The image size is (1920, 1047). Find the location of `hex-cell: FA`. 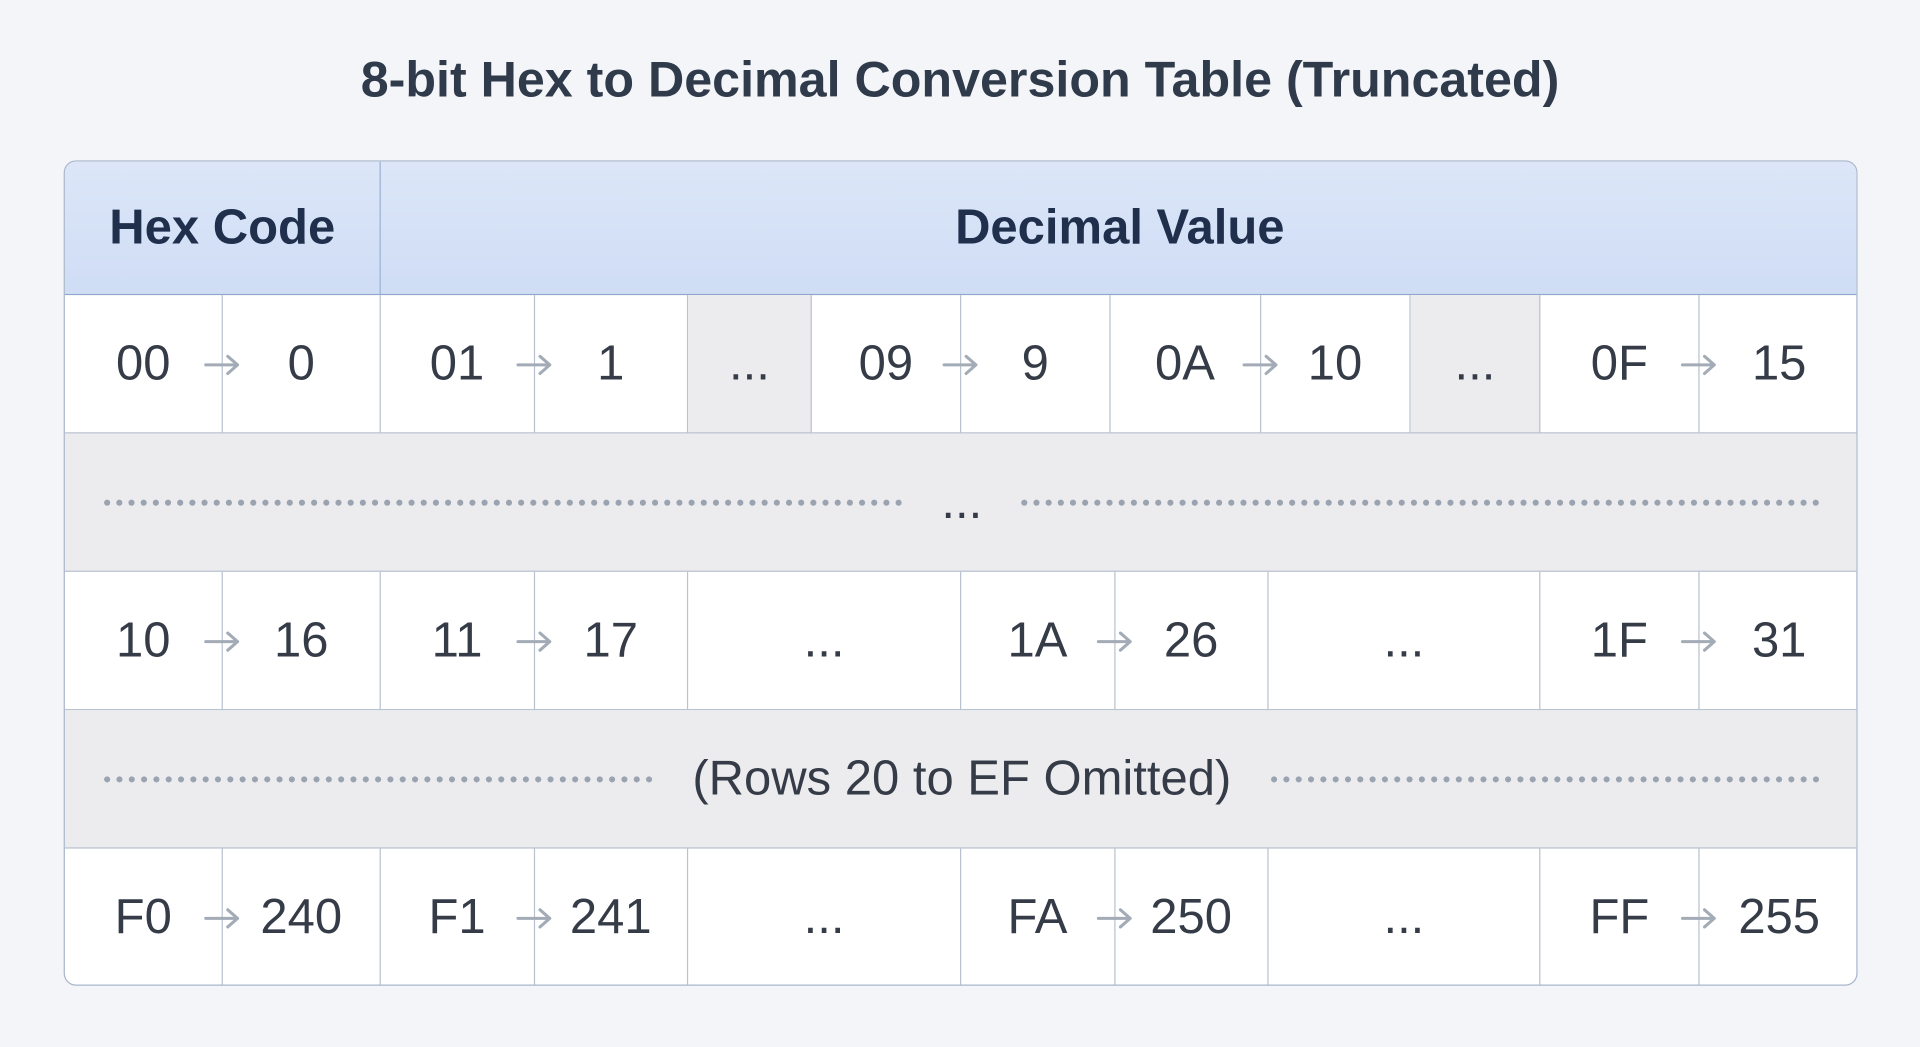

hex-cell: FA is located at coordinates (1038, 916).